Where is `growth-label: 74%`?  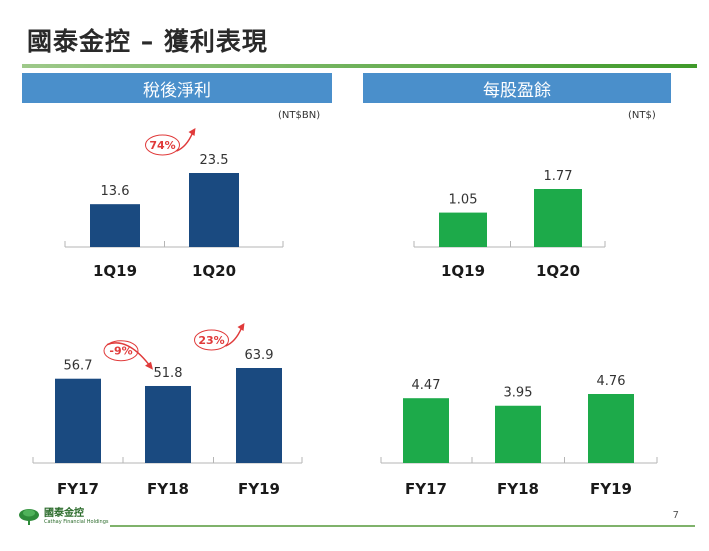
growth-label: 74% is located at coordinates (162, 145).